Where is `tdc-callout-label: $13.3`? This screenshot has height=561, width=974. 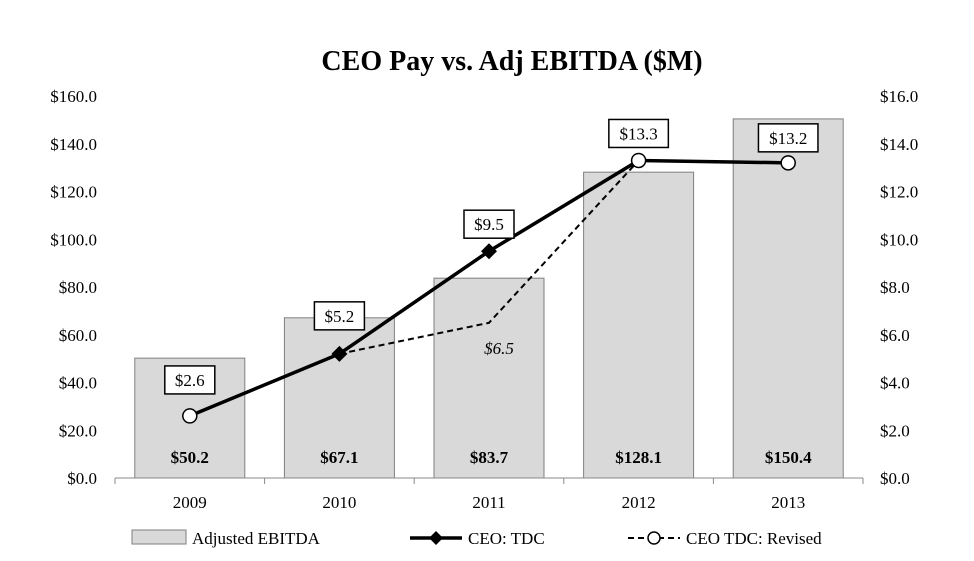 tdc-callout-label: $13.3 is located at coordinates (638, 133).